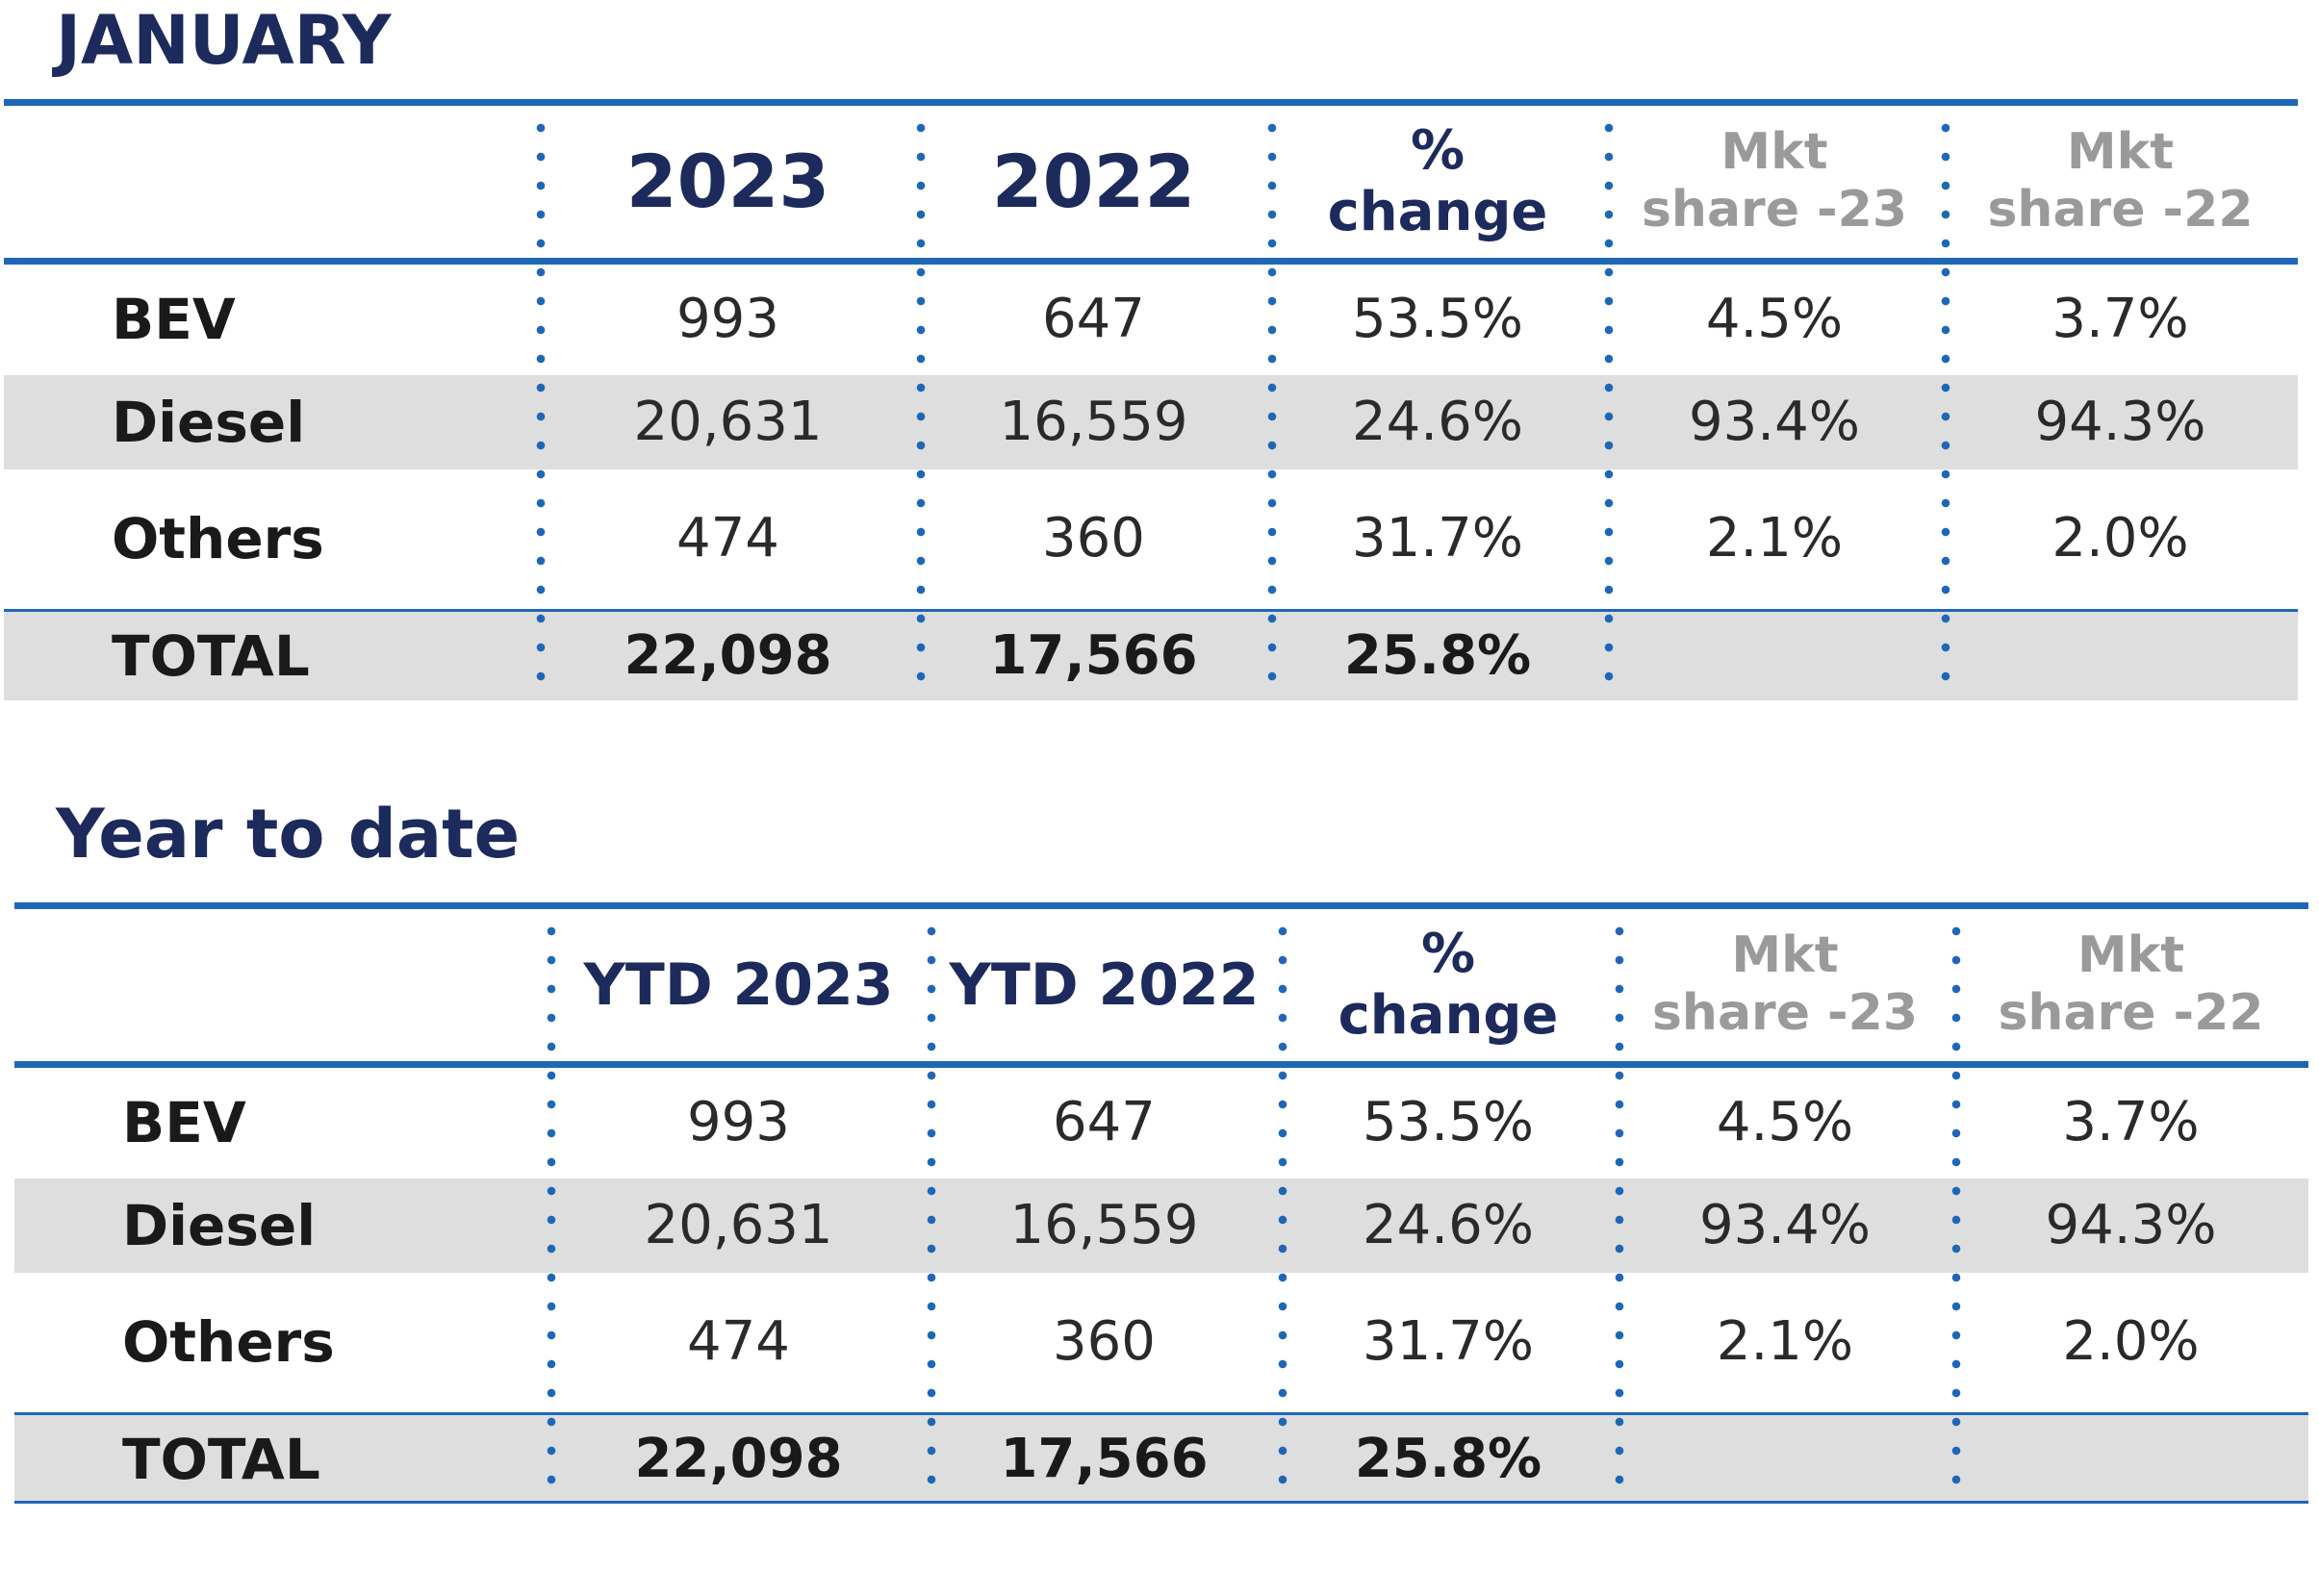  Describe the element at coordinates (1161, 1502) in the screenshot. I see `bottom-rule` at that location.